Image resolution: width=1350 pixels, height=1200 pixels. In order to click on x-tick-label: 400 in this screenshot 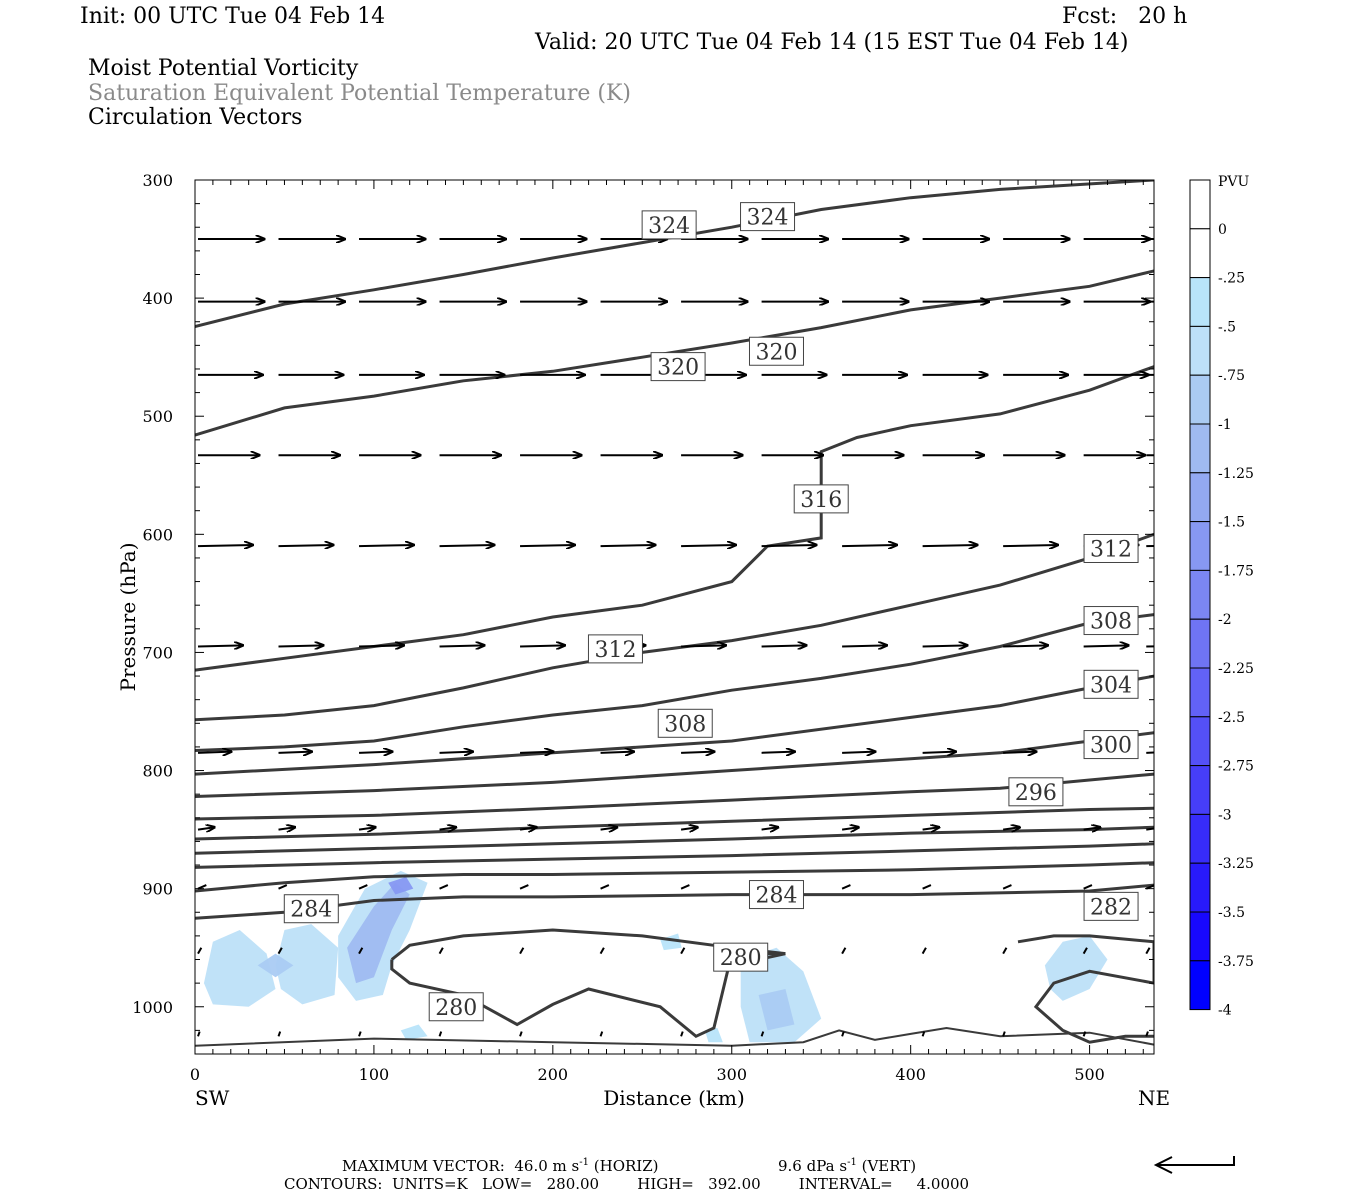, I will do `click(910, 1074)`.